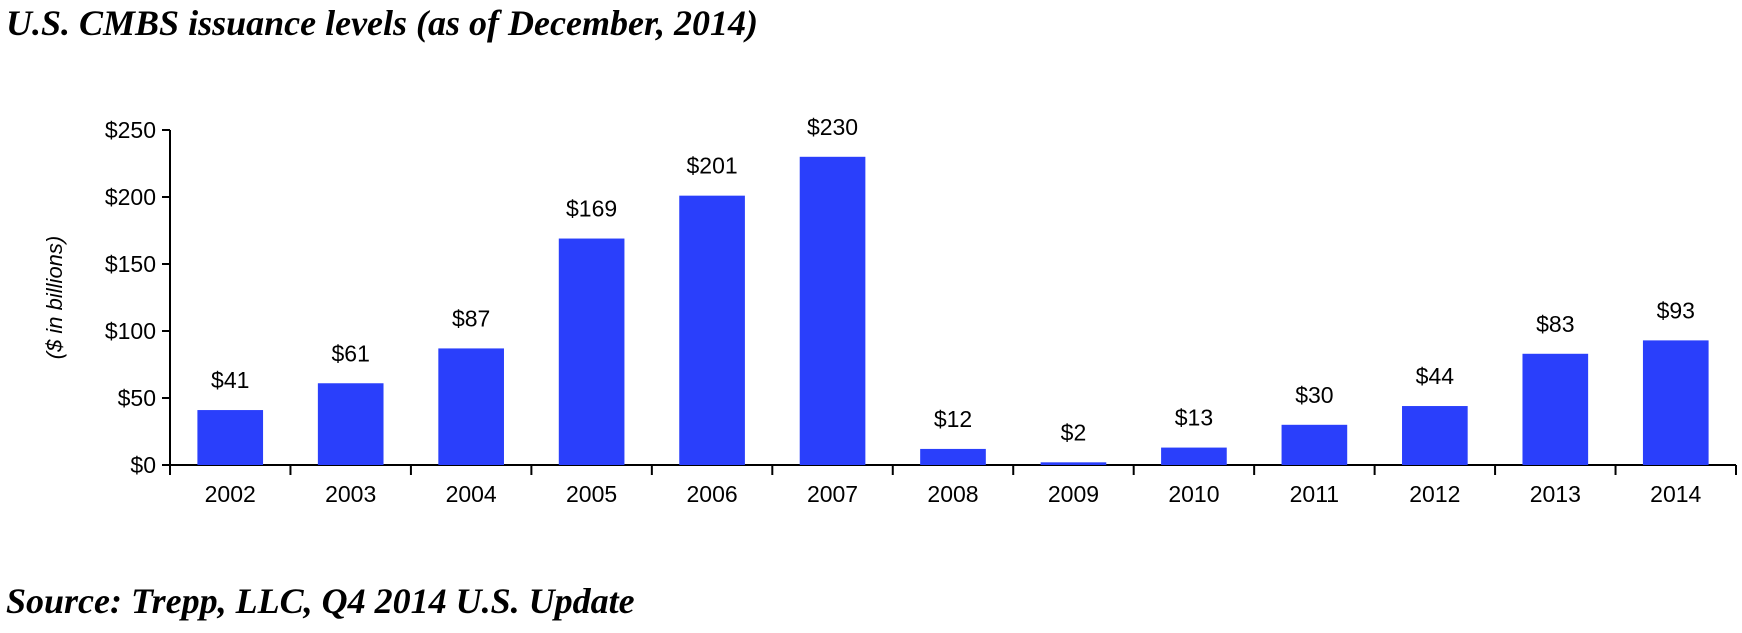 This screenshot has height=633, width=1742. What do you see at coordinates (1073, 463) in the screenshot?
I see `bar-2009` at bounding box center [1073, 463].